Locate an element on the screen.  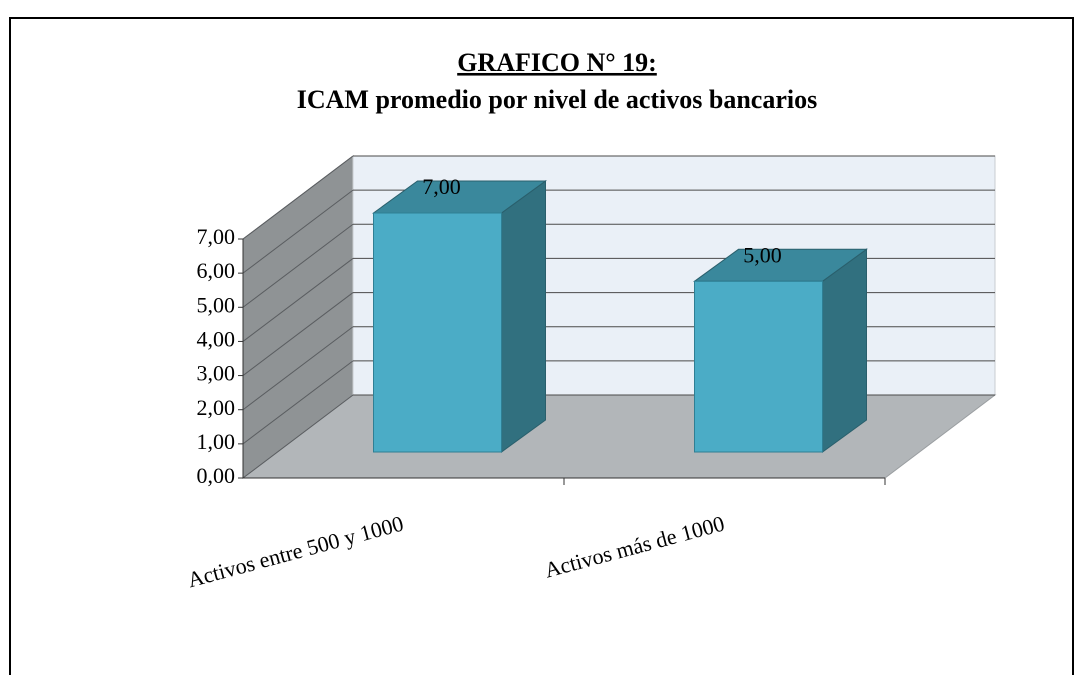
y-tick-label: 3,00 is located at coordinates (216, 373).